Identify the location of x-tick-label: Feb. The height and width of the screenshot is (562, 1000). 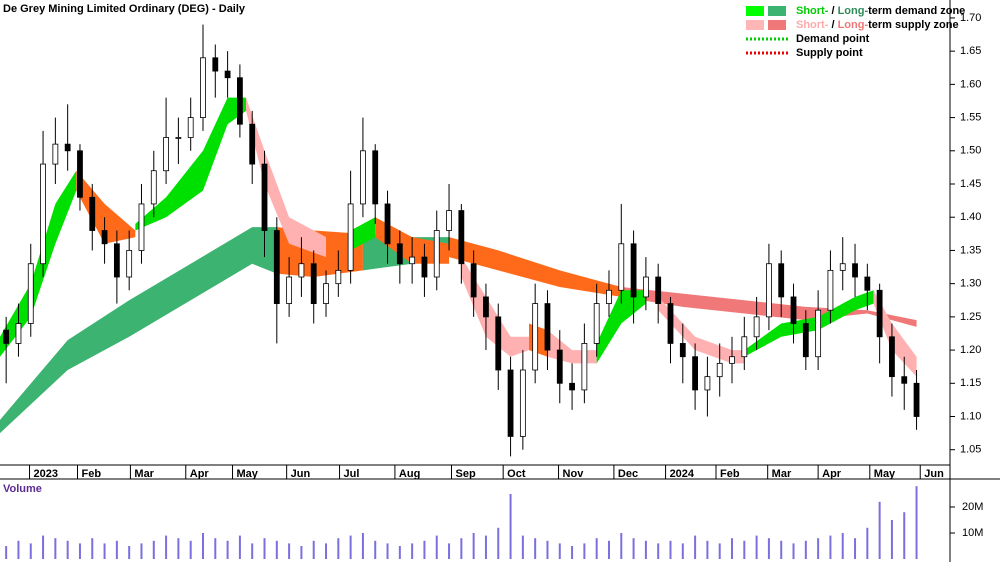
(92, 474).